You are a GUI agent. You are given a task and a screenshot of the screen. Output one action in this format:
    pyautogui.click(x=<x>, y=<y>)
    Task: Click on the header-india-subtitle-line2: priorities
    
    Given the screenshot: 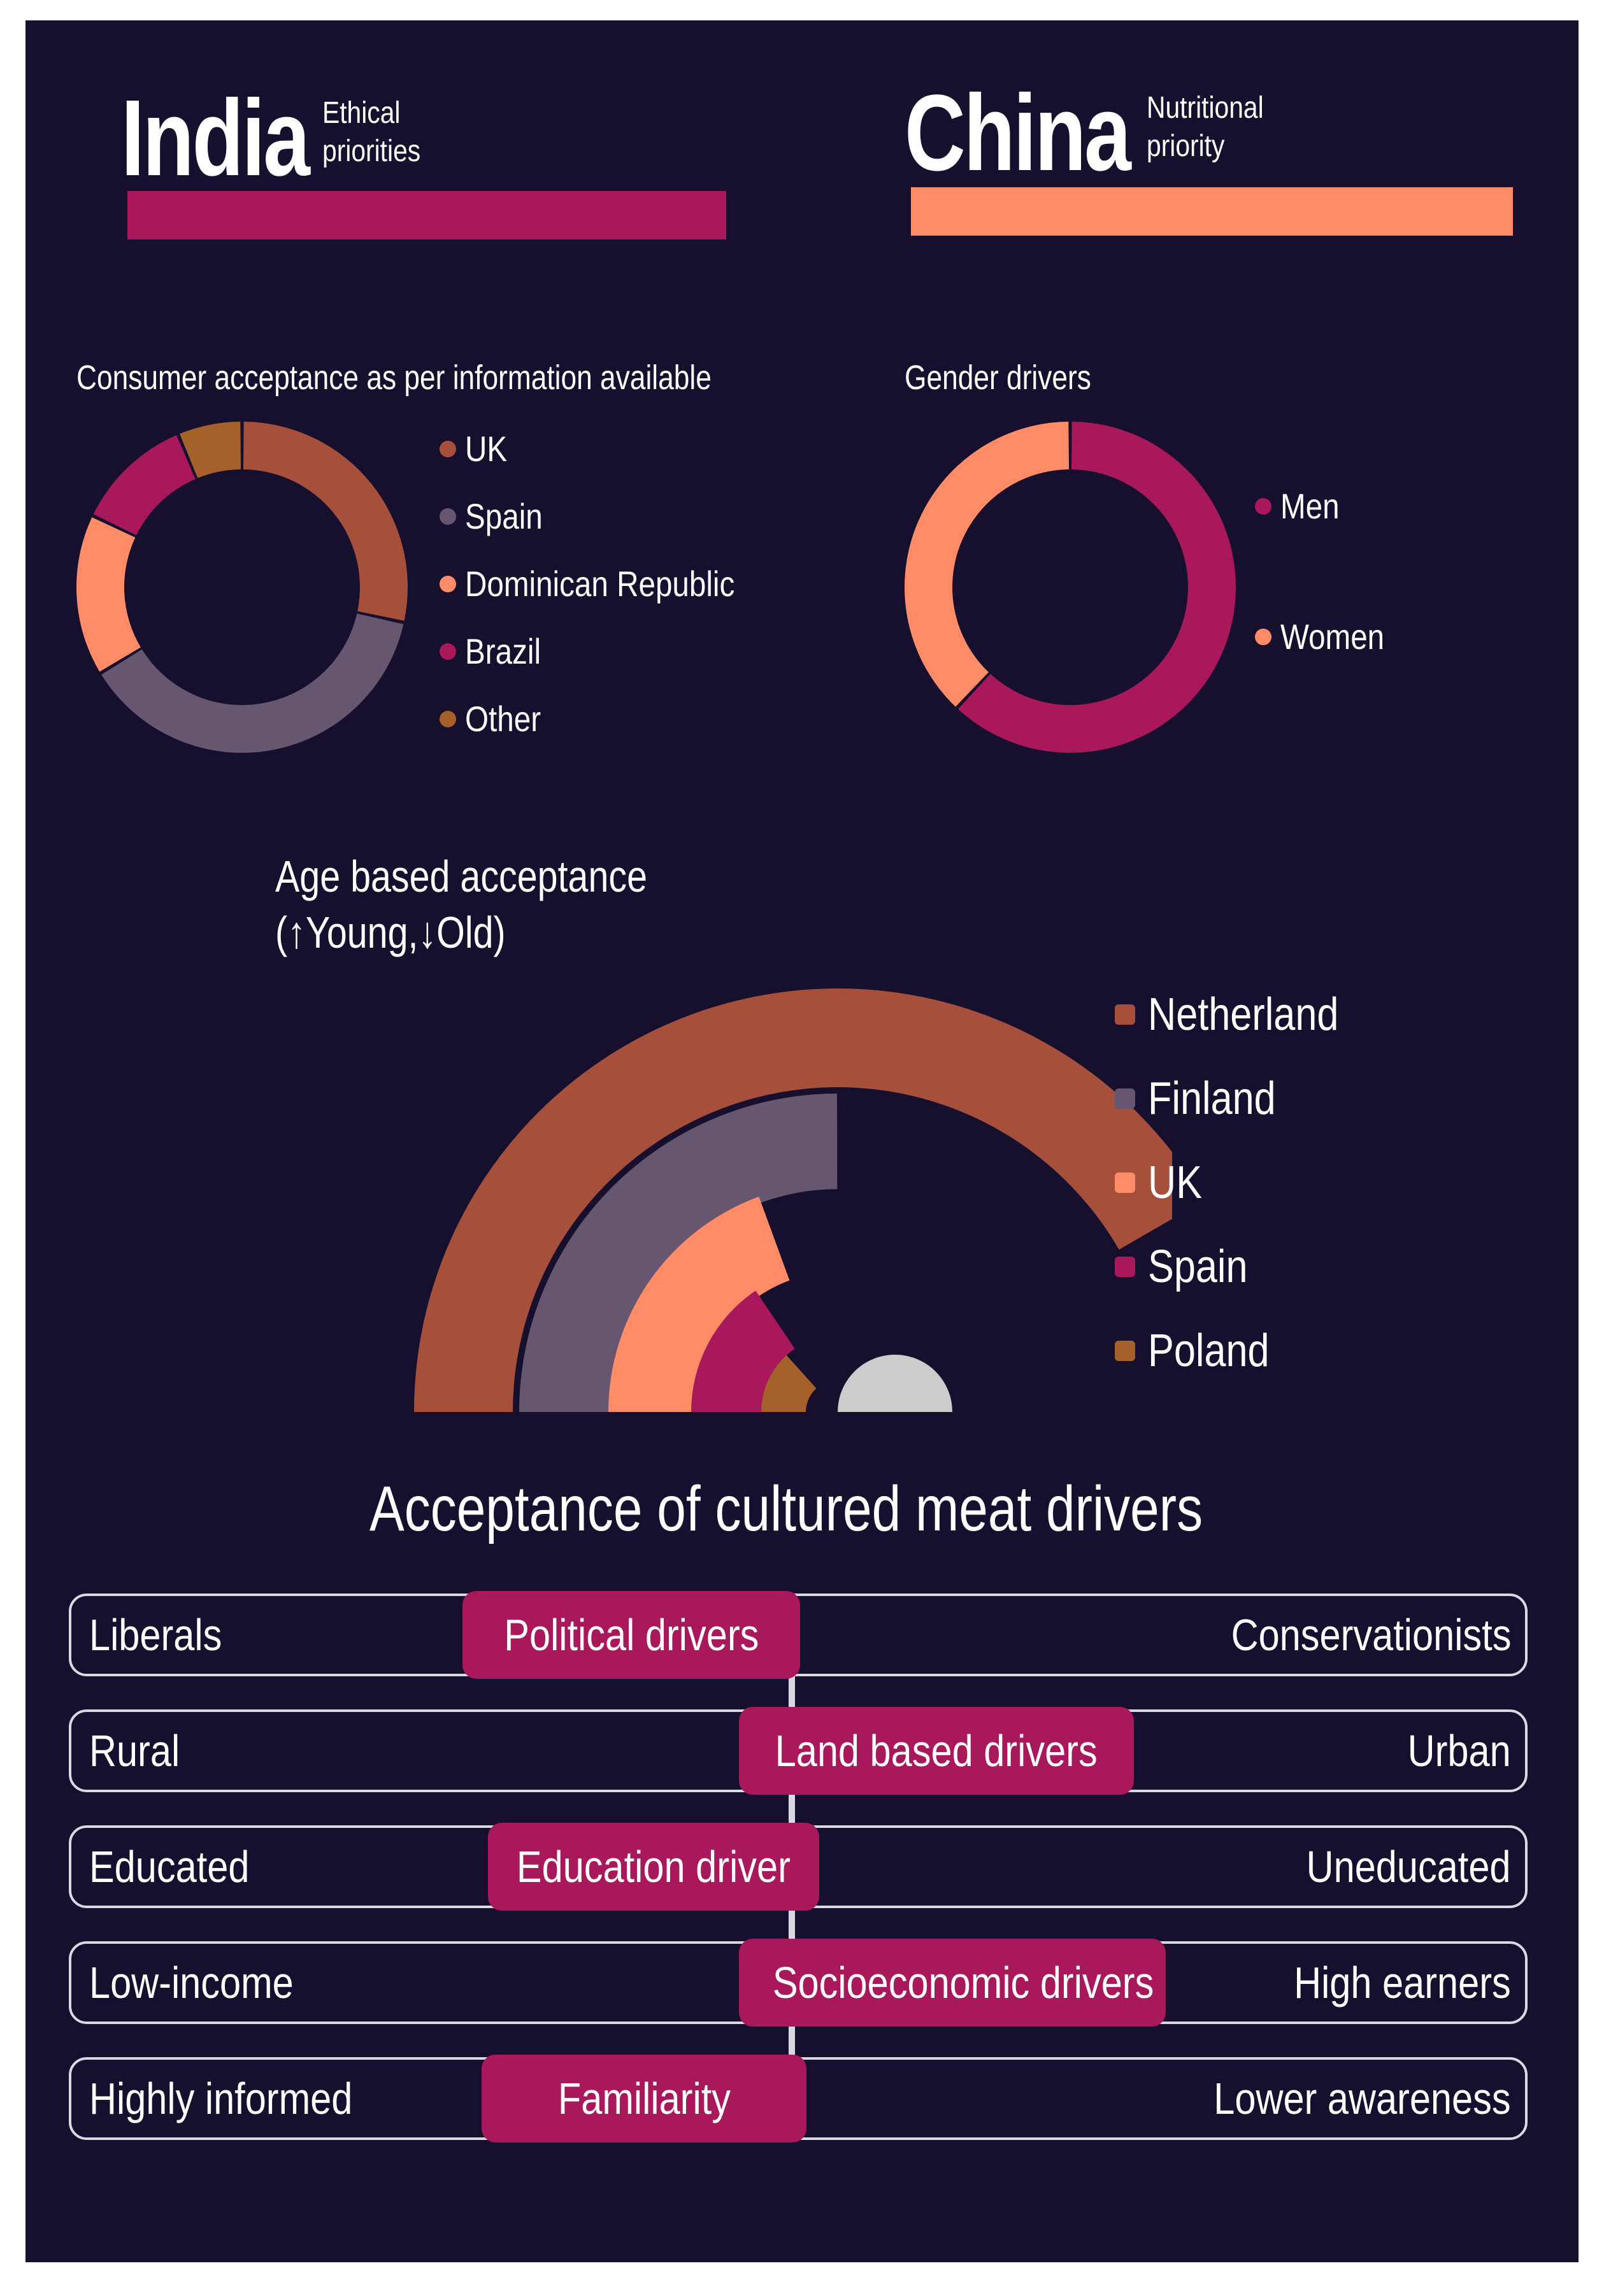 What is the action you would take?
    pyautogui.click(x=372, y=151)
    